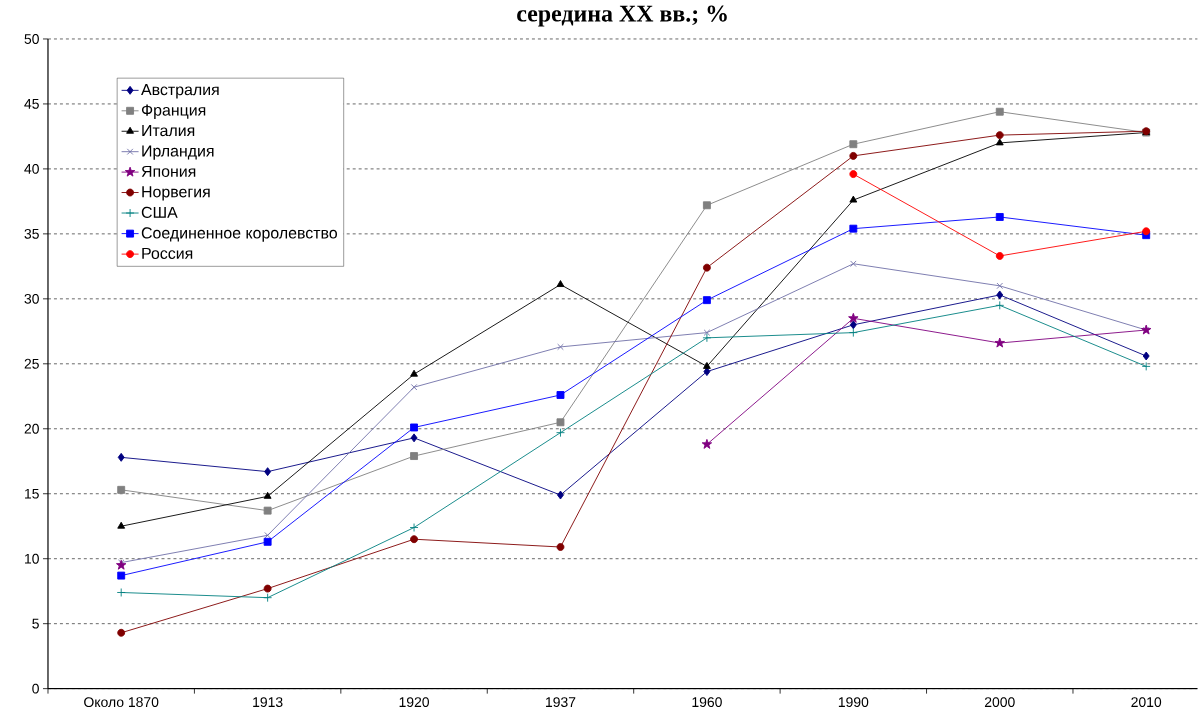 The width and height of the screenshot is (1198, 720). I want to click on legend-label: Франция, so click(173, 112).